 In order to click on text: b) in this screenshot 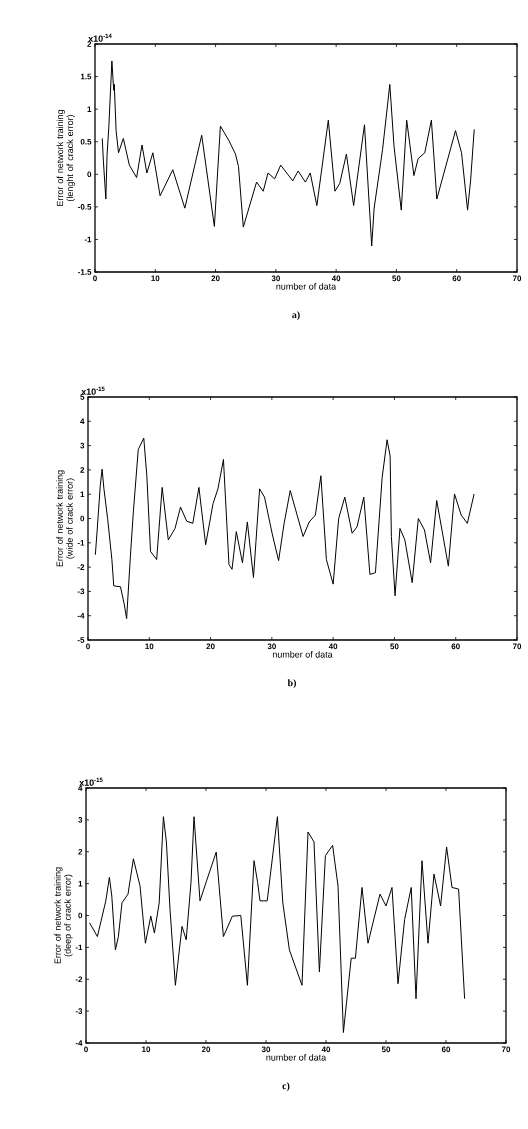, I will do `click(291, 684)`.